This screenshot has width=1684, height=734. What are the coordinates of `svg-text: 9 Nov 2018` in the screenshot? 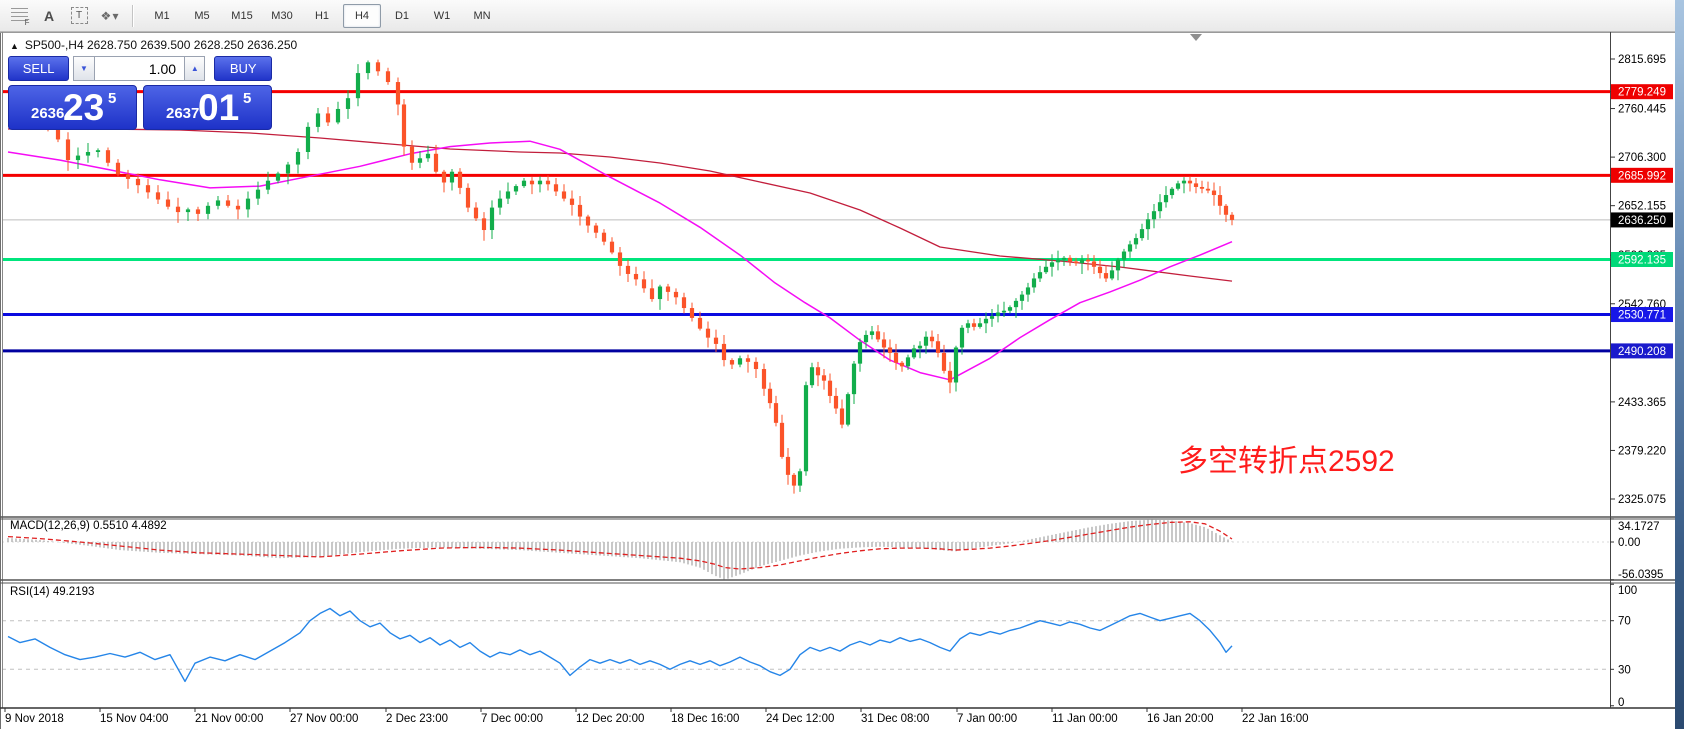 It's located at (34, 719).